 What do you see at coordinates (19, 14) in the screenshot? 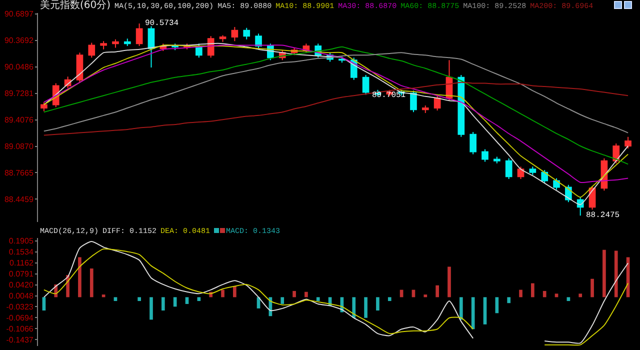
I see `y-tick-label: 90.6897` at bounding box center [19, 14].